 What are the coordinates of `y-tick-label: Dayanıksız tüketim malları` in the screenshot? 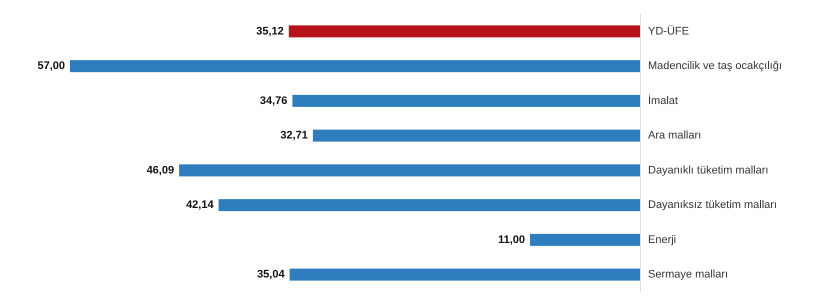 It's located at (712, 205).